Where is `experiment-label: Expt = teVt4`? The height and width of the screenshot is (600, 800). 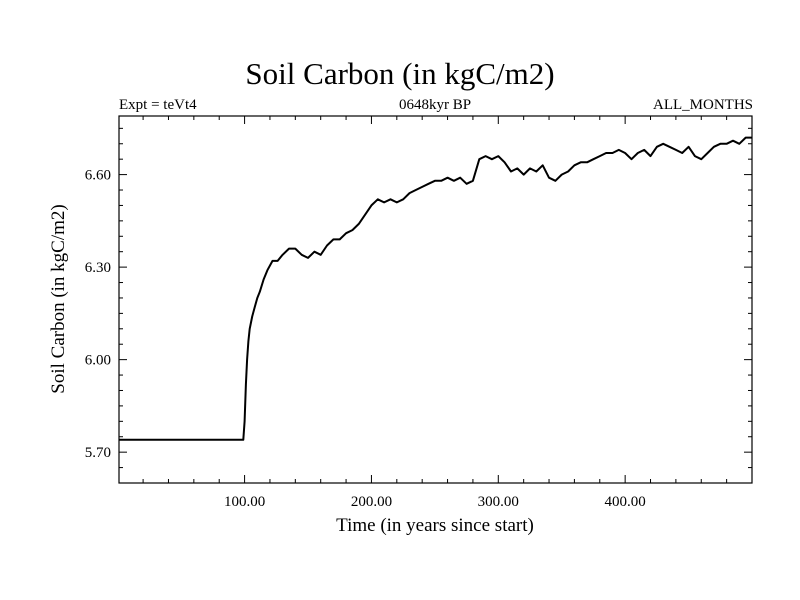
experiment-label: Expt = teVt4 is located at coordinates (158, 105).